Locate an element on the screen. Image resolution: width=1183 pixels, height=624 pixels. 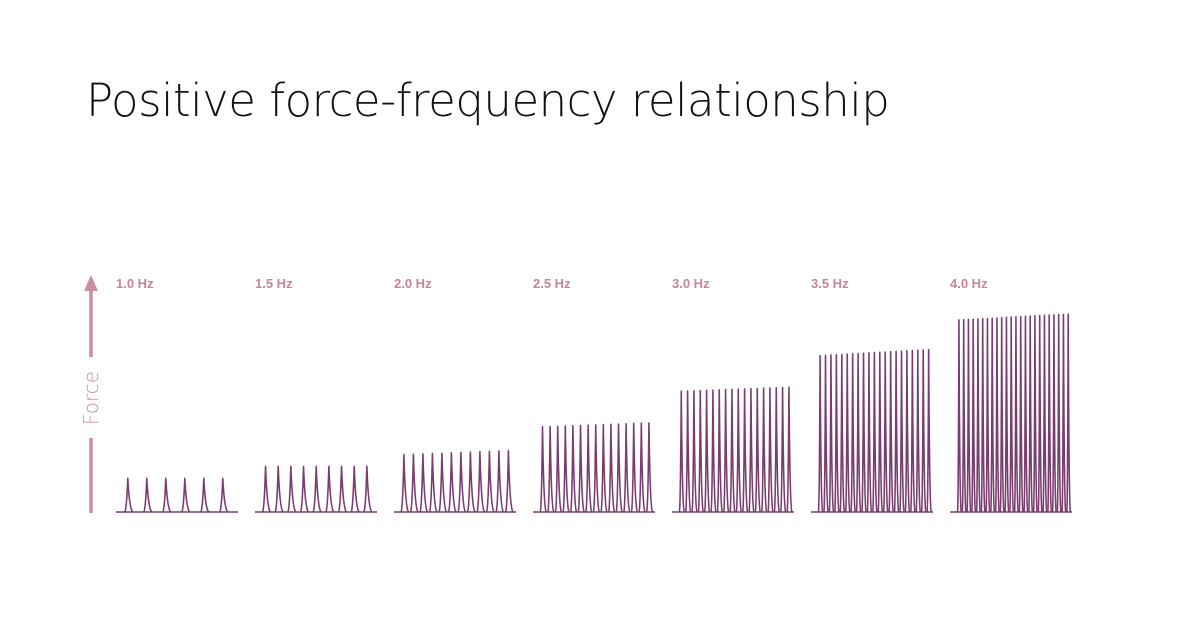
trace-group-4-0-Hz: 4.0 Hz is located at coordinates (1011, 394).